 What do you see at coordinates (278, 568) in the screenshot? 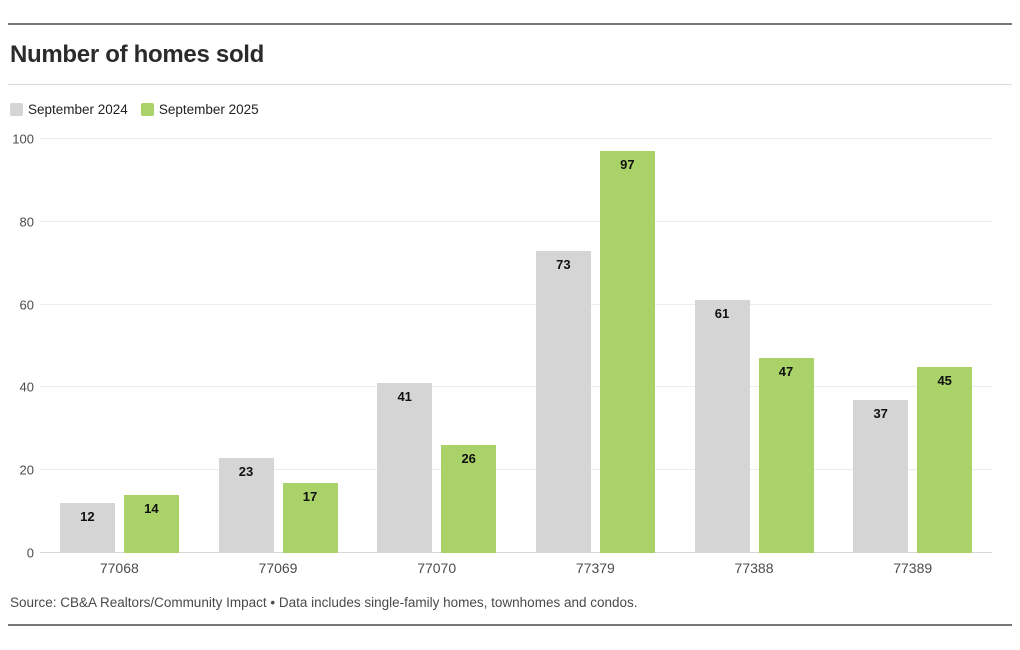
I see `x-tick-label-77069: 77069` at bounding box center [278, 568].